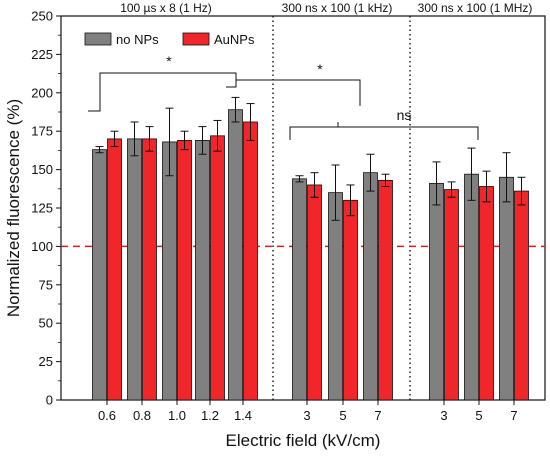  What do you see at coordinates (320, 69) in the screenshot?
I see `annotation-star-2: *` at bounding box center [320, 69].